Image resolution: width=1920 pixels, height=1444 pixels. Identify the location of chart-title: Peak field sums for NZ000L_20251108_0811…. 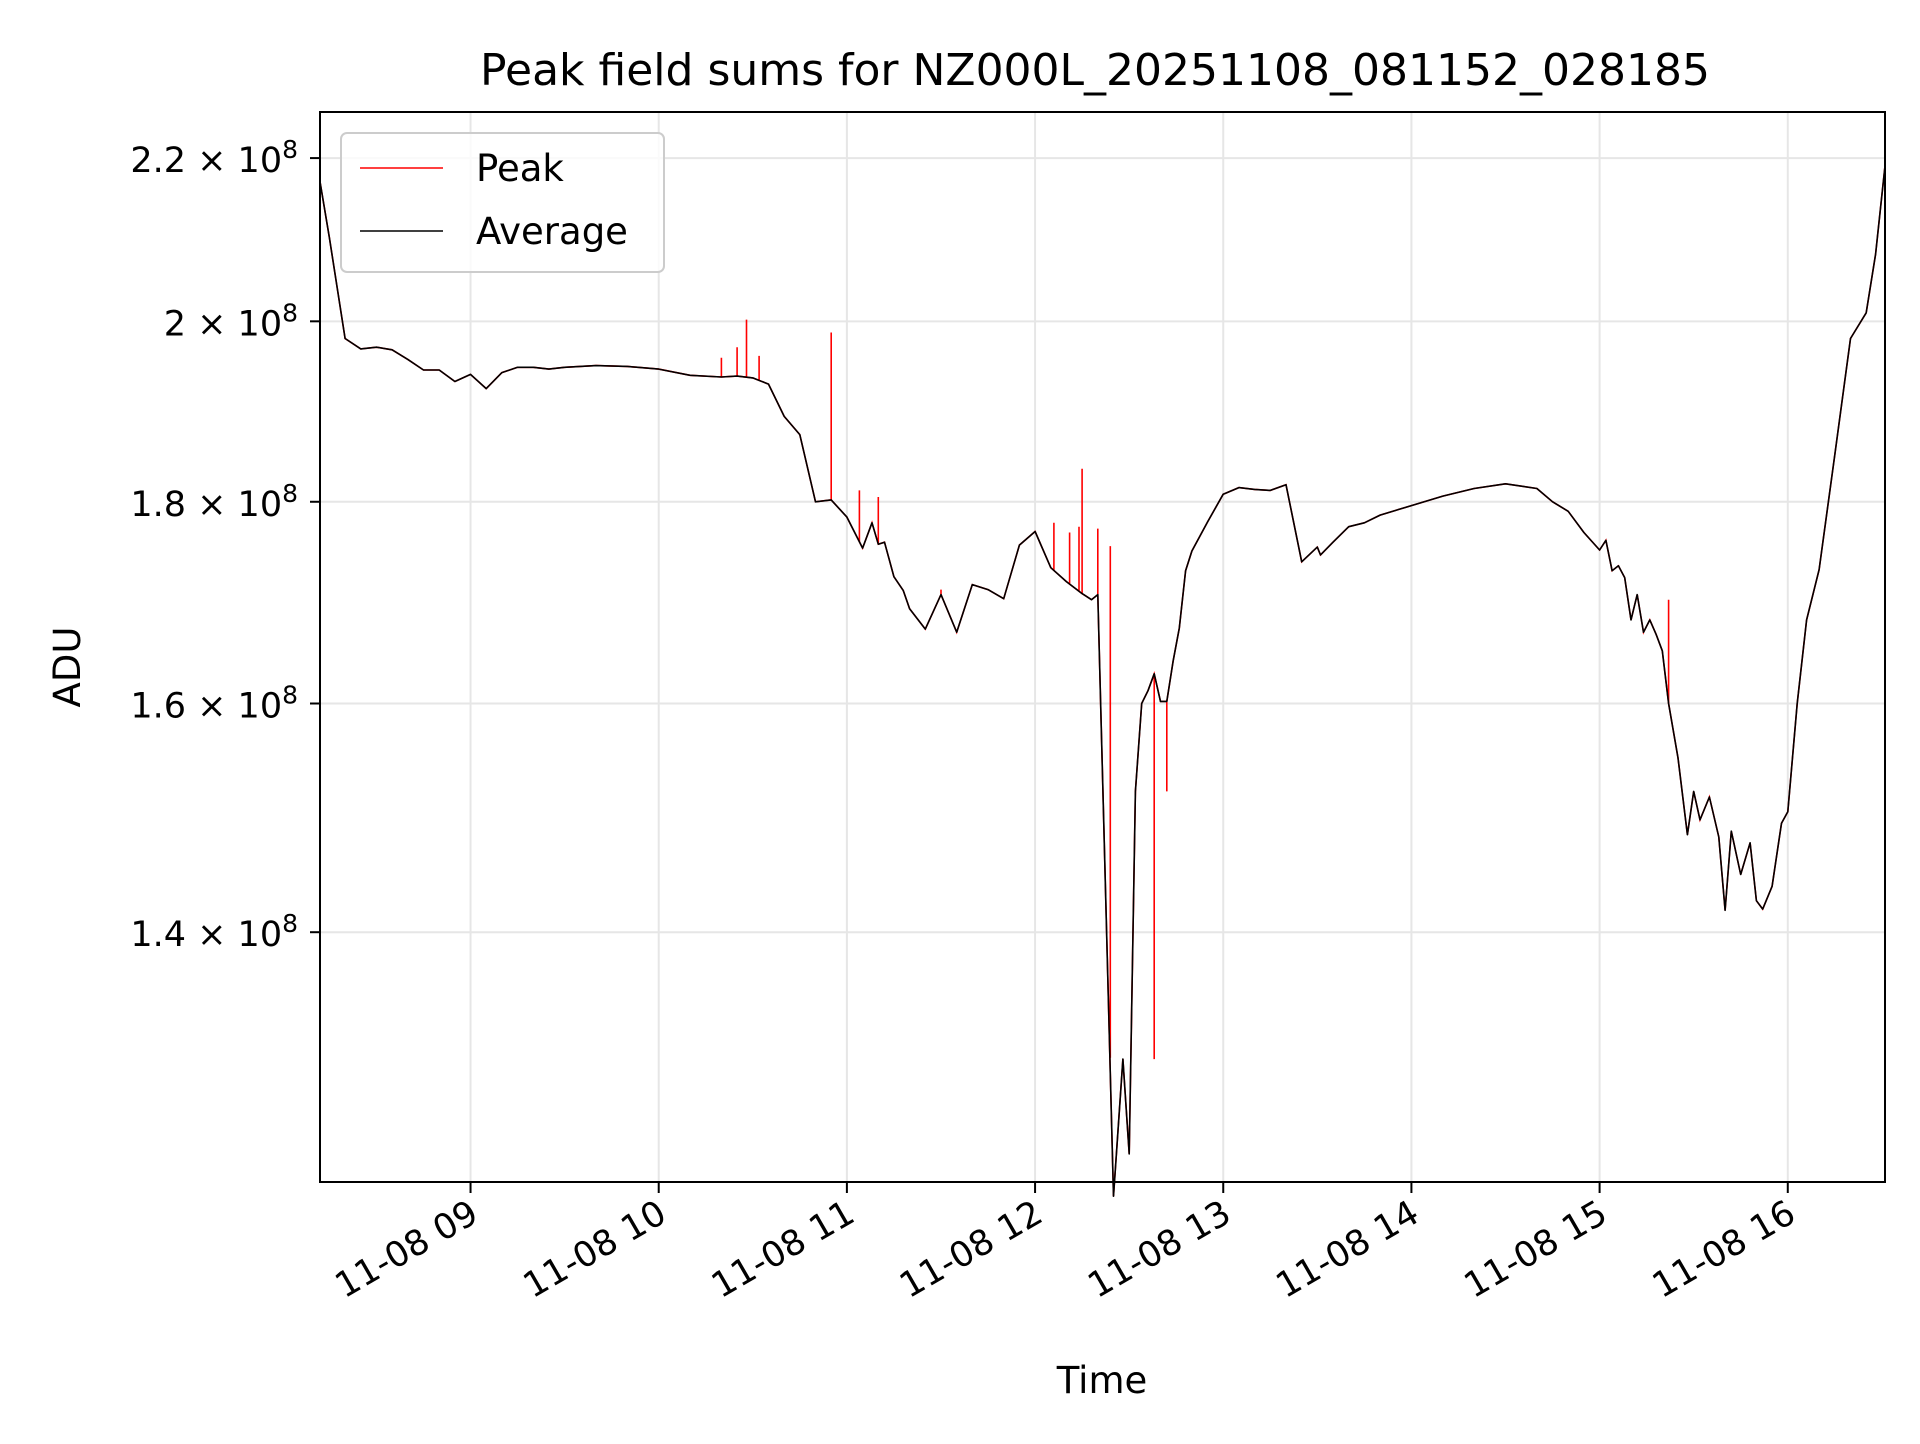
(1095, 70).